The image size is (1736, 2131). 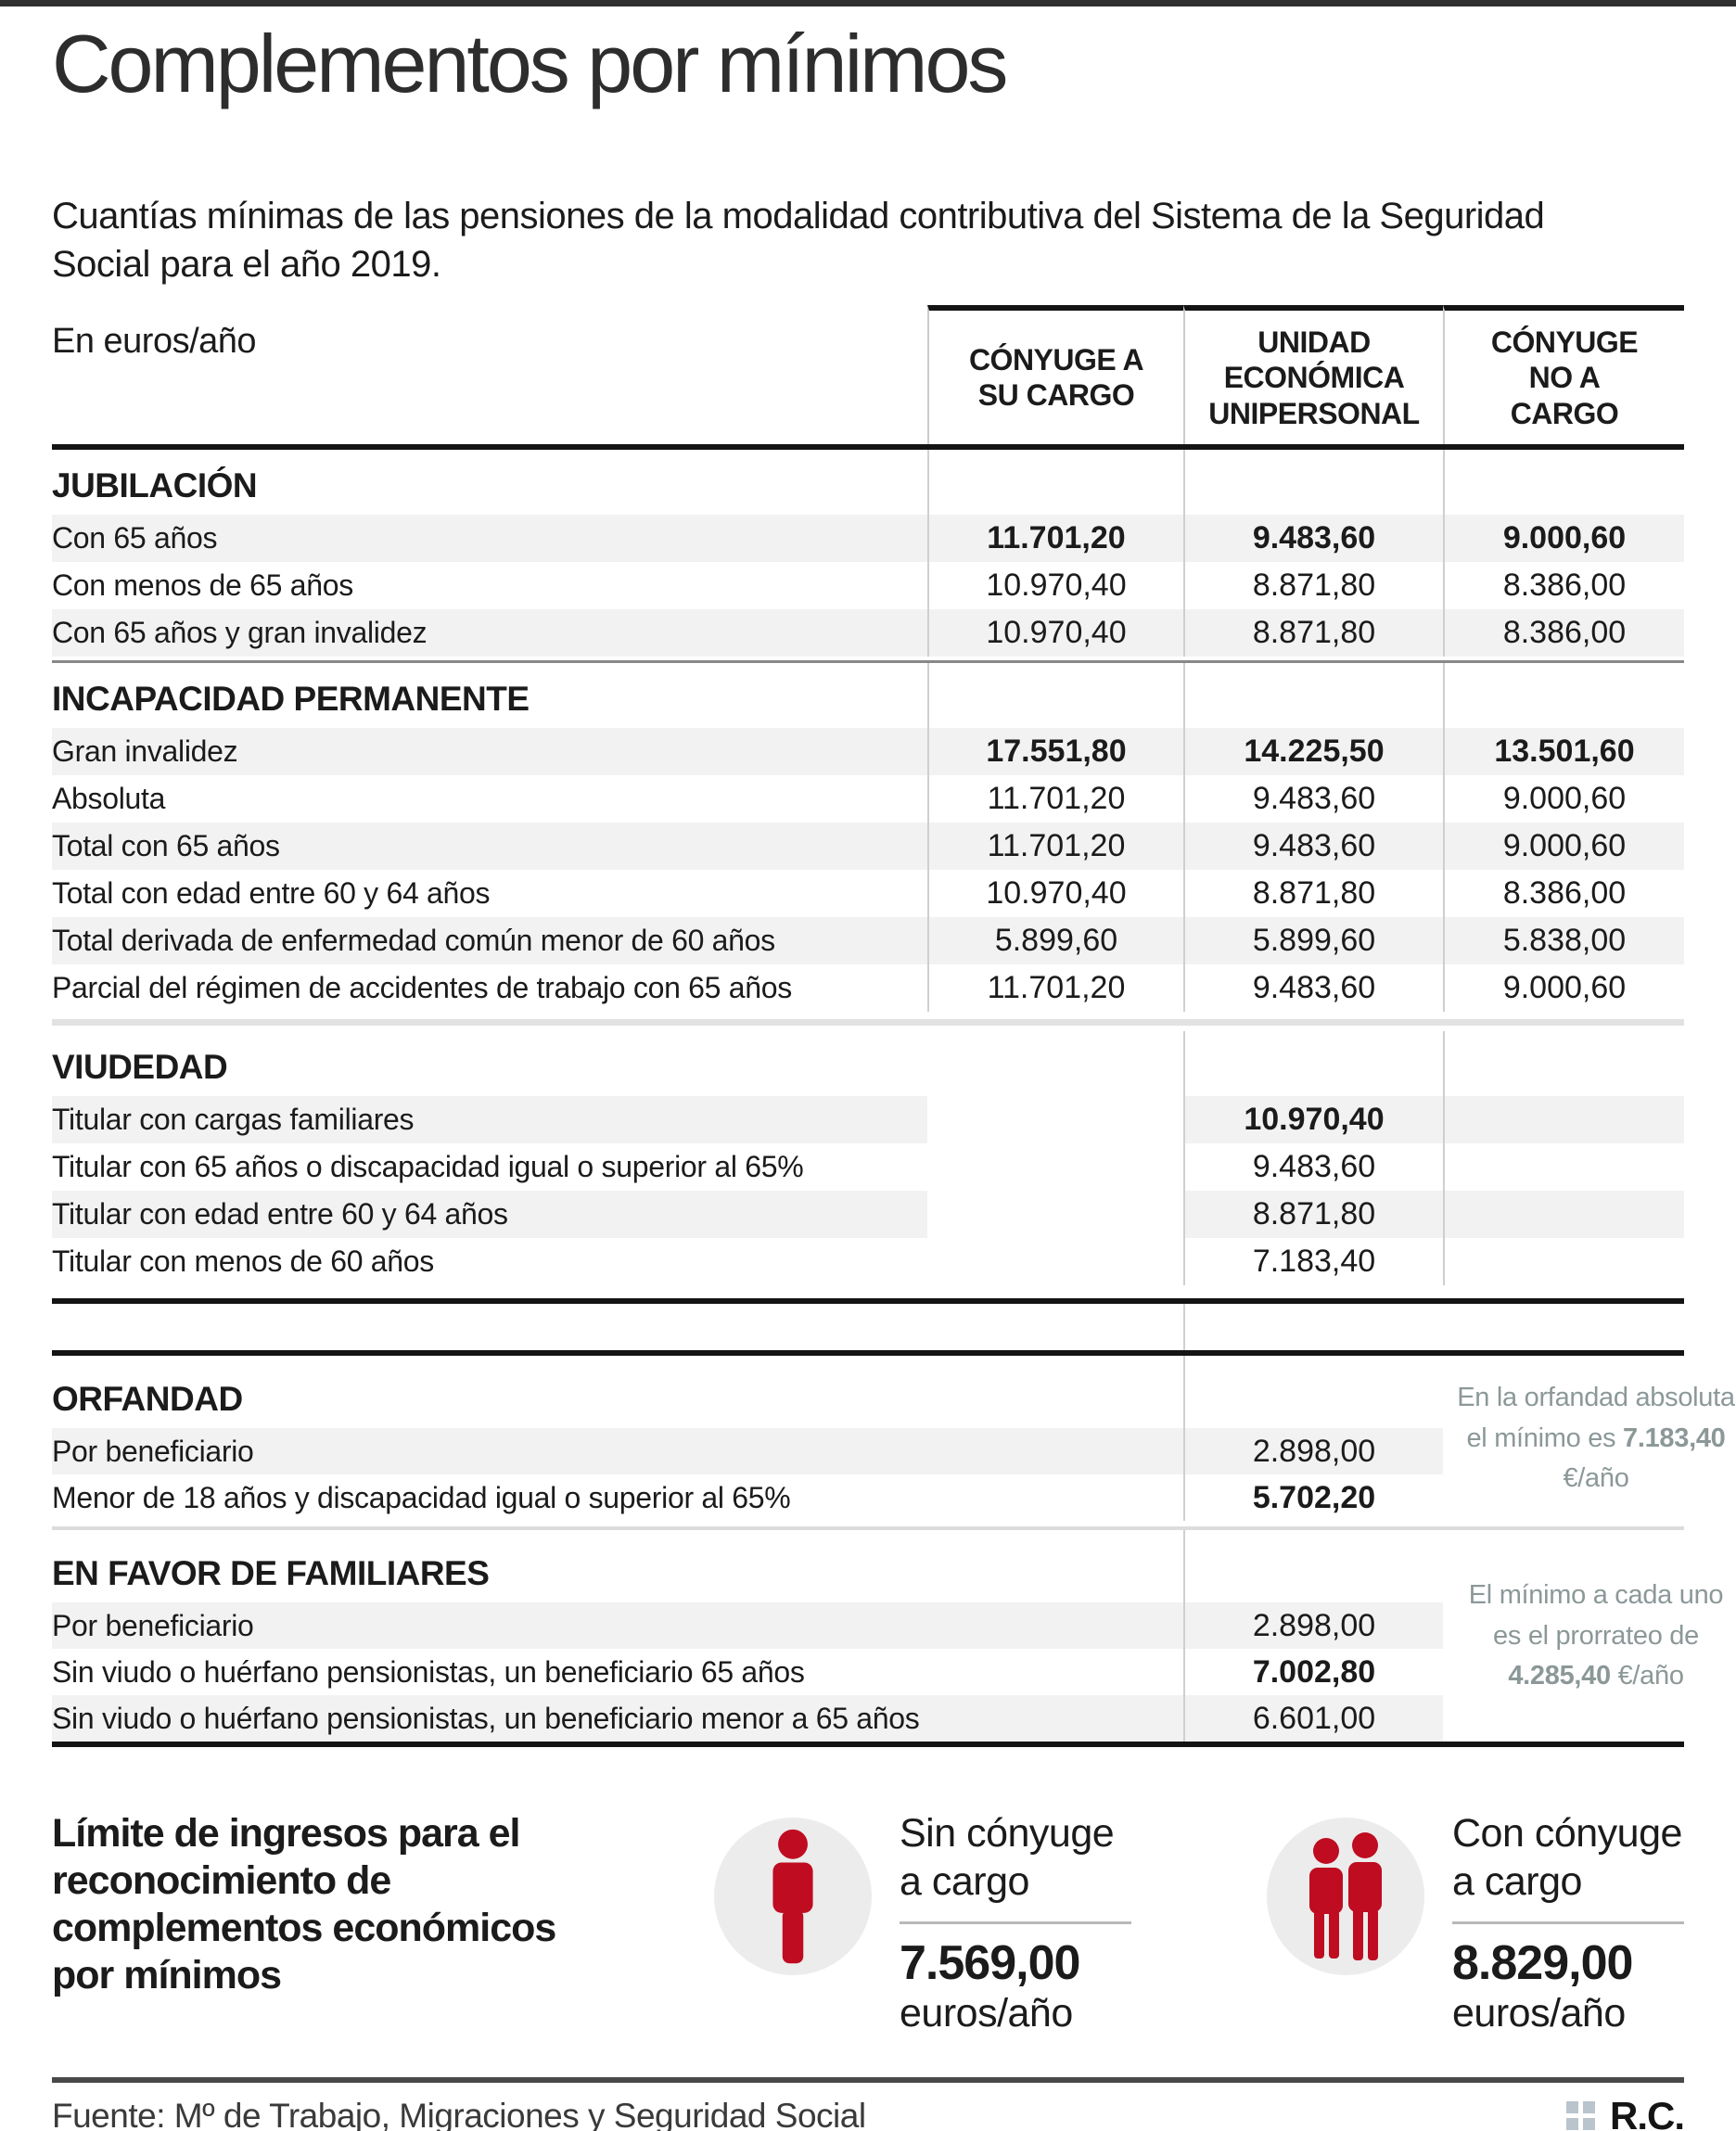 I want to click on stat-divider, so click(x=1015, y=1922).